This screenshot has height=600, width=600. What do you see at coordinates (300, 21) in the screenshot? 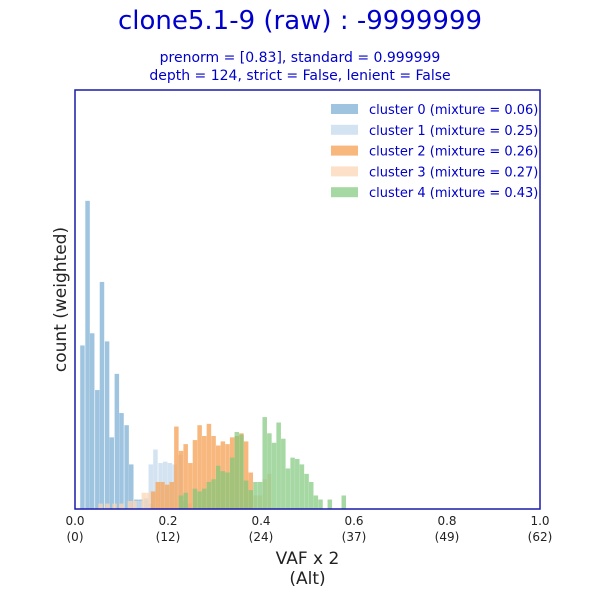
I see `chart-title: clone5.1-9 (raw) : -9999999` at bounding box center [300, 21].